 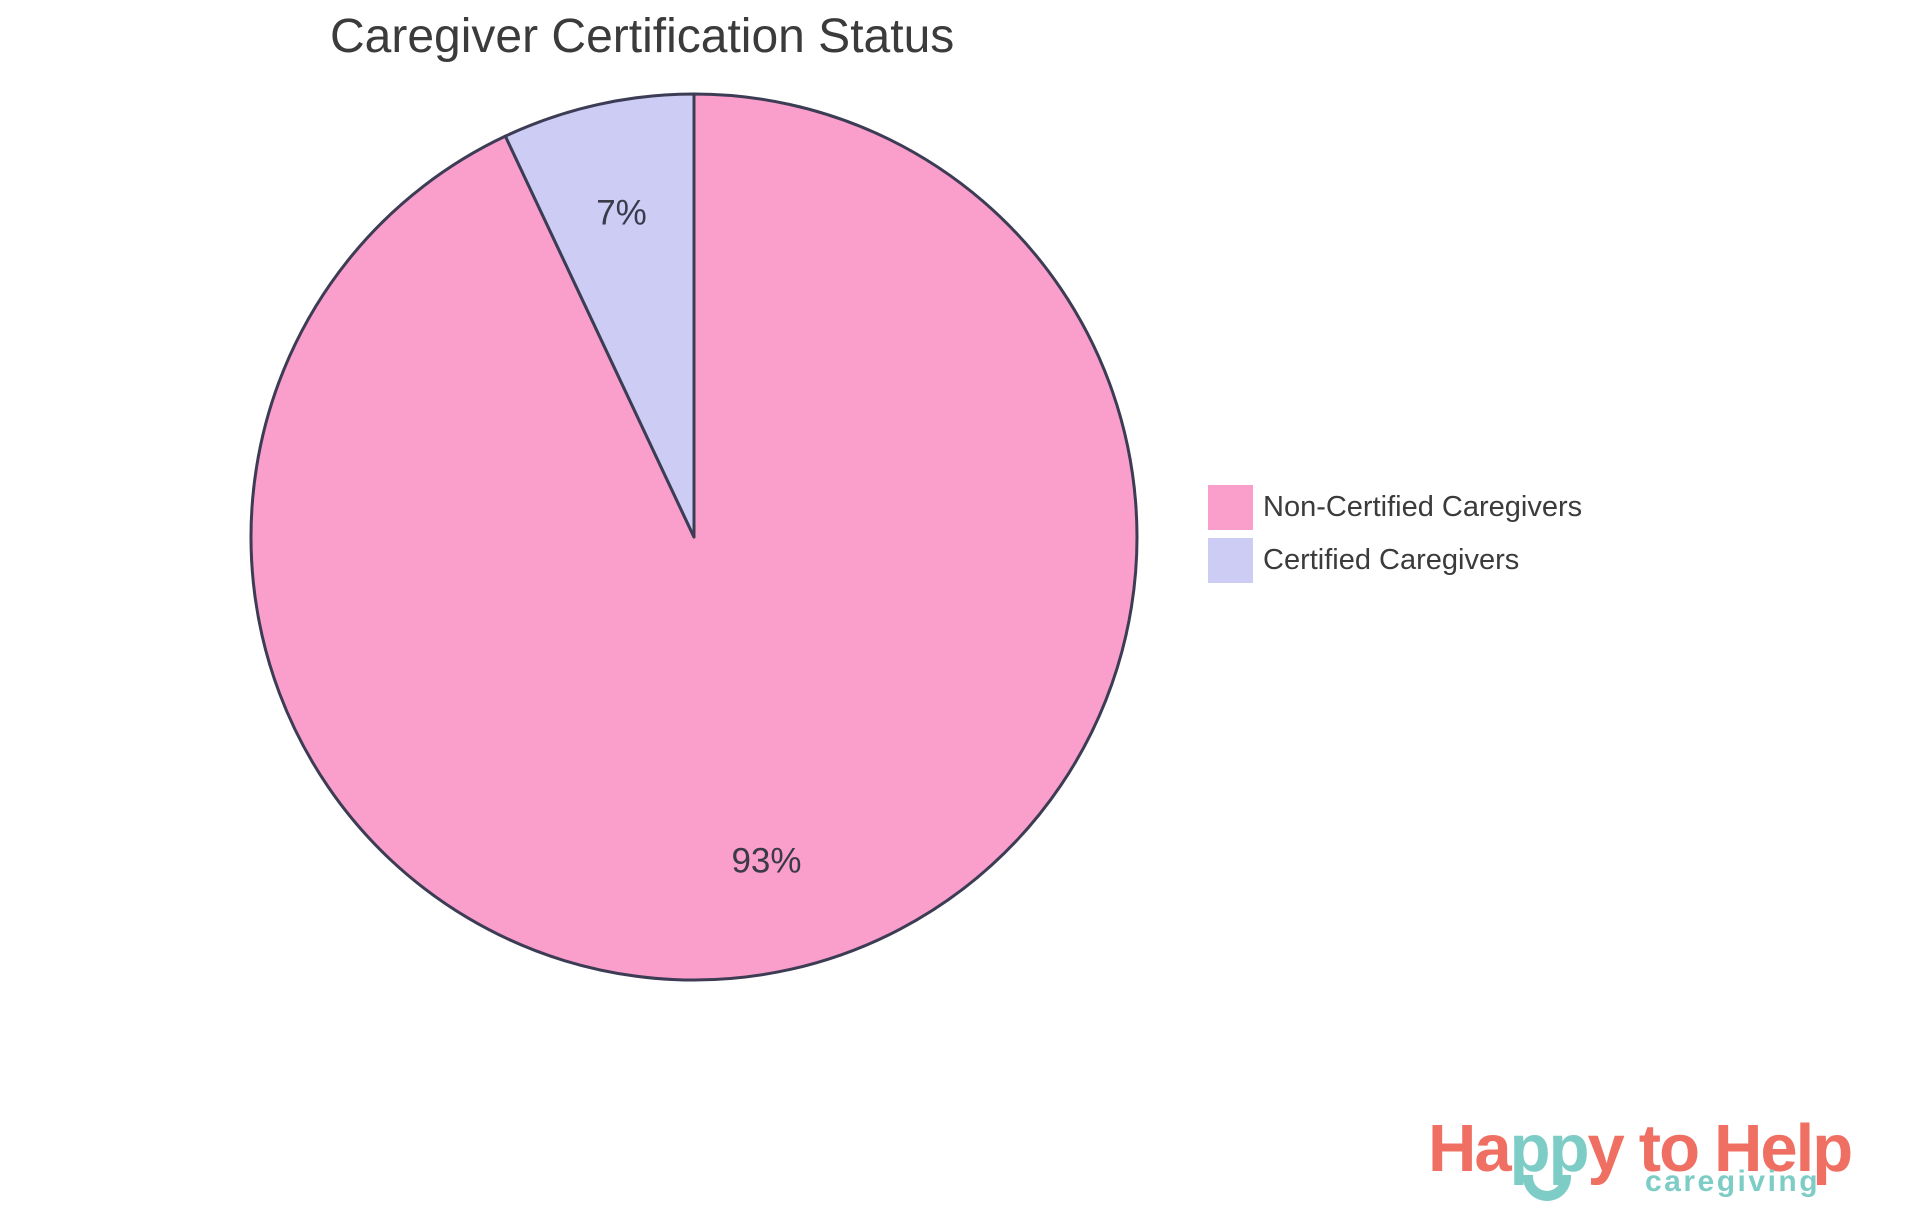 I want to click on logo-tagline: caregiving, so click(x=1733, y=1181).